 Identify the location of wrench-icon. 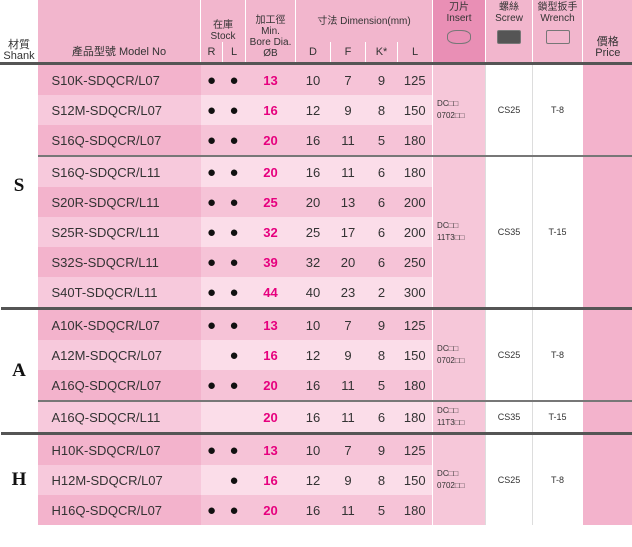
(557, 37).